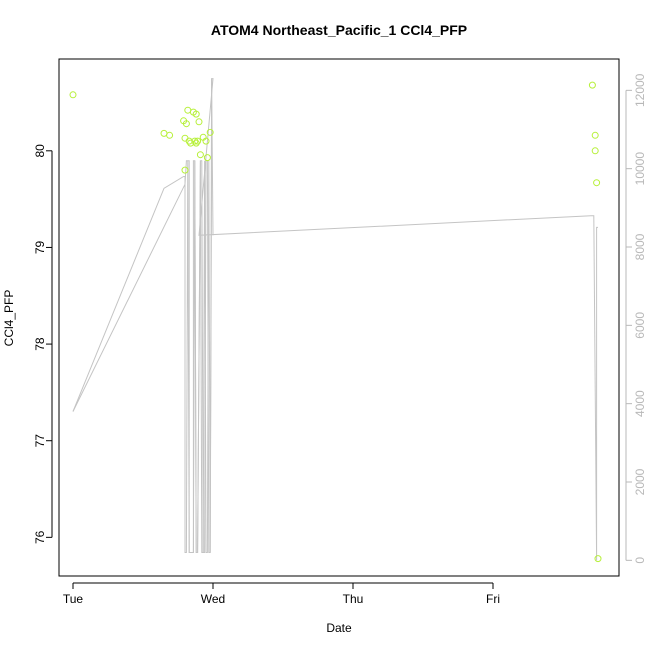  Describe the element at coordinates (640, 169) in the screenshot. I see `y2-tick-label: 10000` at that location.